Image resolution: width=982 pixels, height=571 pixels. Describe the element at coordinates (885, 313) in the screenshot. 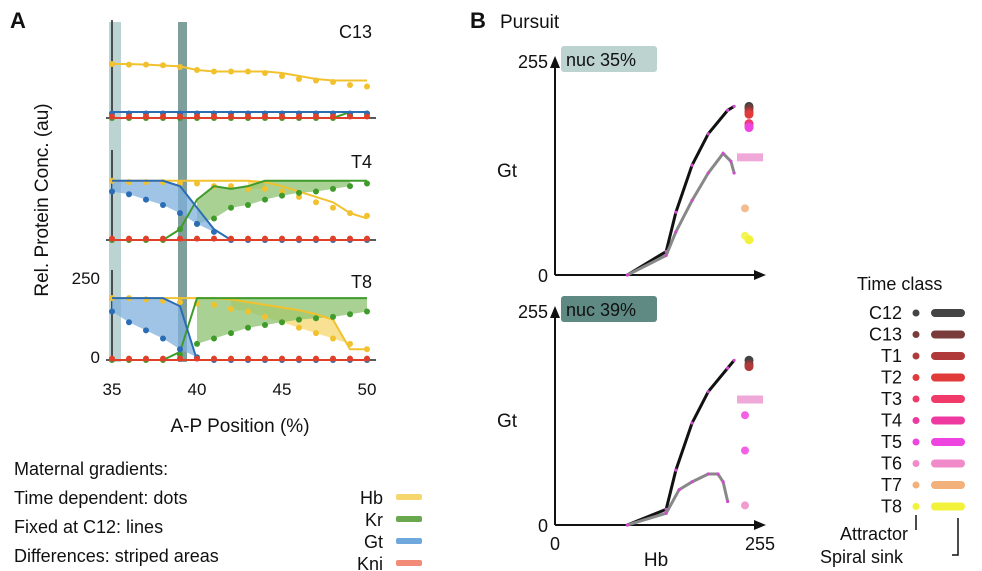

I see `time-label-c12: C12` at that location.